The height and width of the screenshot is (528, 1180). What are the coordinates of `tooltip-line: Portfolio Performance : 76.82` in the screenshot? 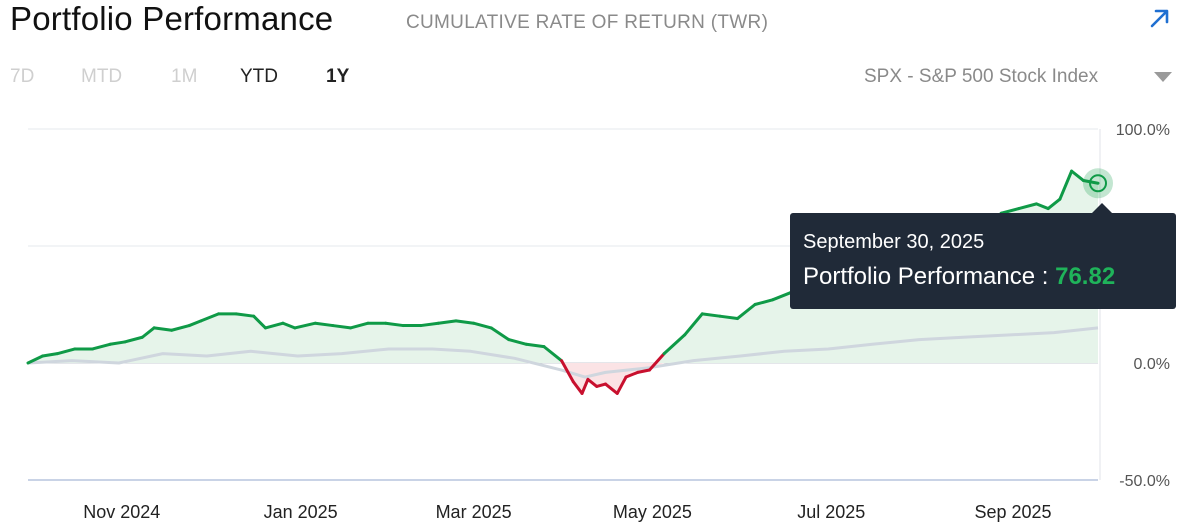 It's located at (959, 277).